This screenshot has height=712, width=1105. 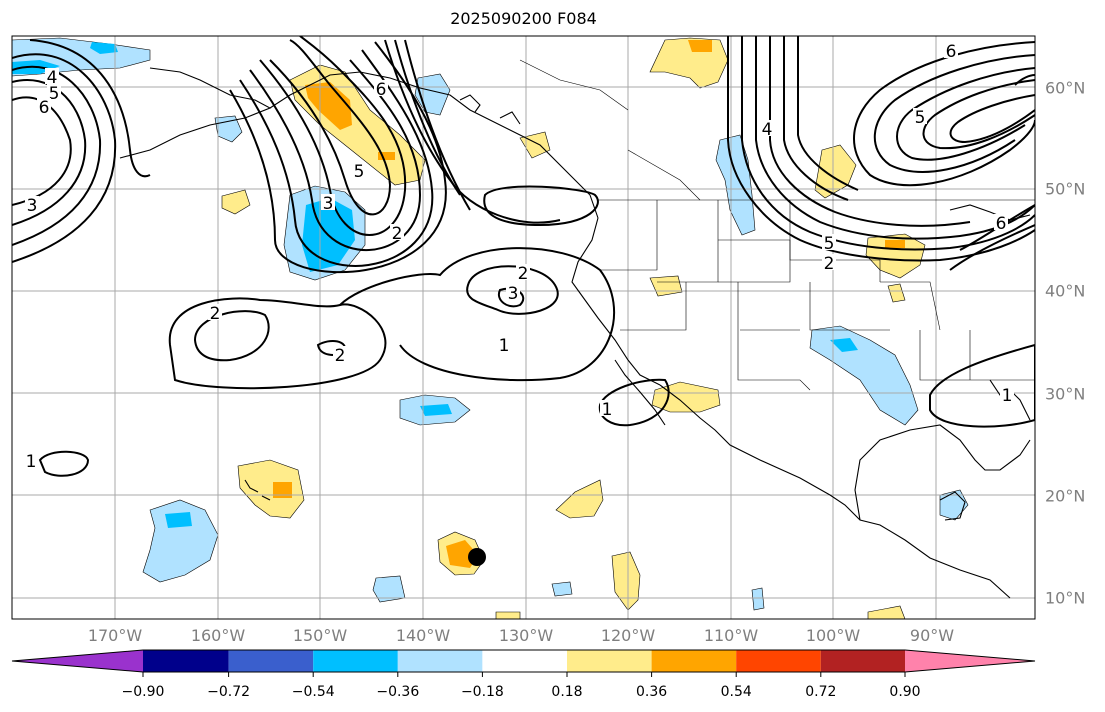 What do you see at coordinates (143, 692) in the screenshot?
I see `colorbar-tick-label: −0.90` at bounding box center [143, 692].